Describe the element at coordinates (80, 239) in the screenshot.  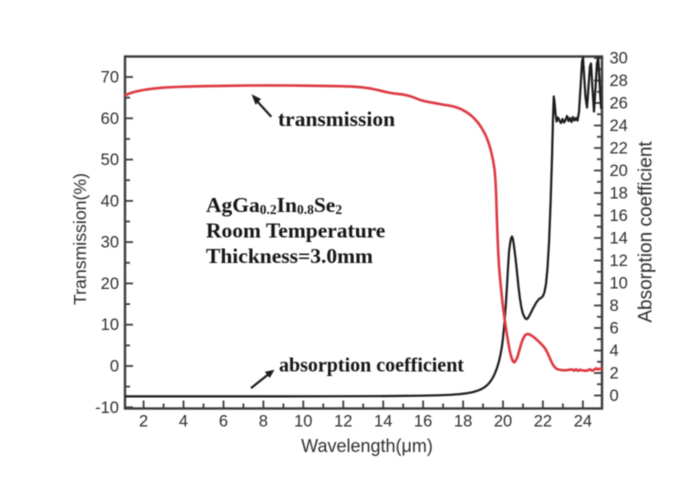
I see `svg-text: Transmission(%)` at that location.